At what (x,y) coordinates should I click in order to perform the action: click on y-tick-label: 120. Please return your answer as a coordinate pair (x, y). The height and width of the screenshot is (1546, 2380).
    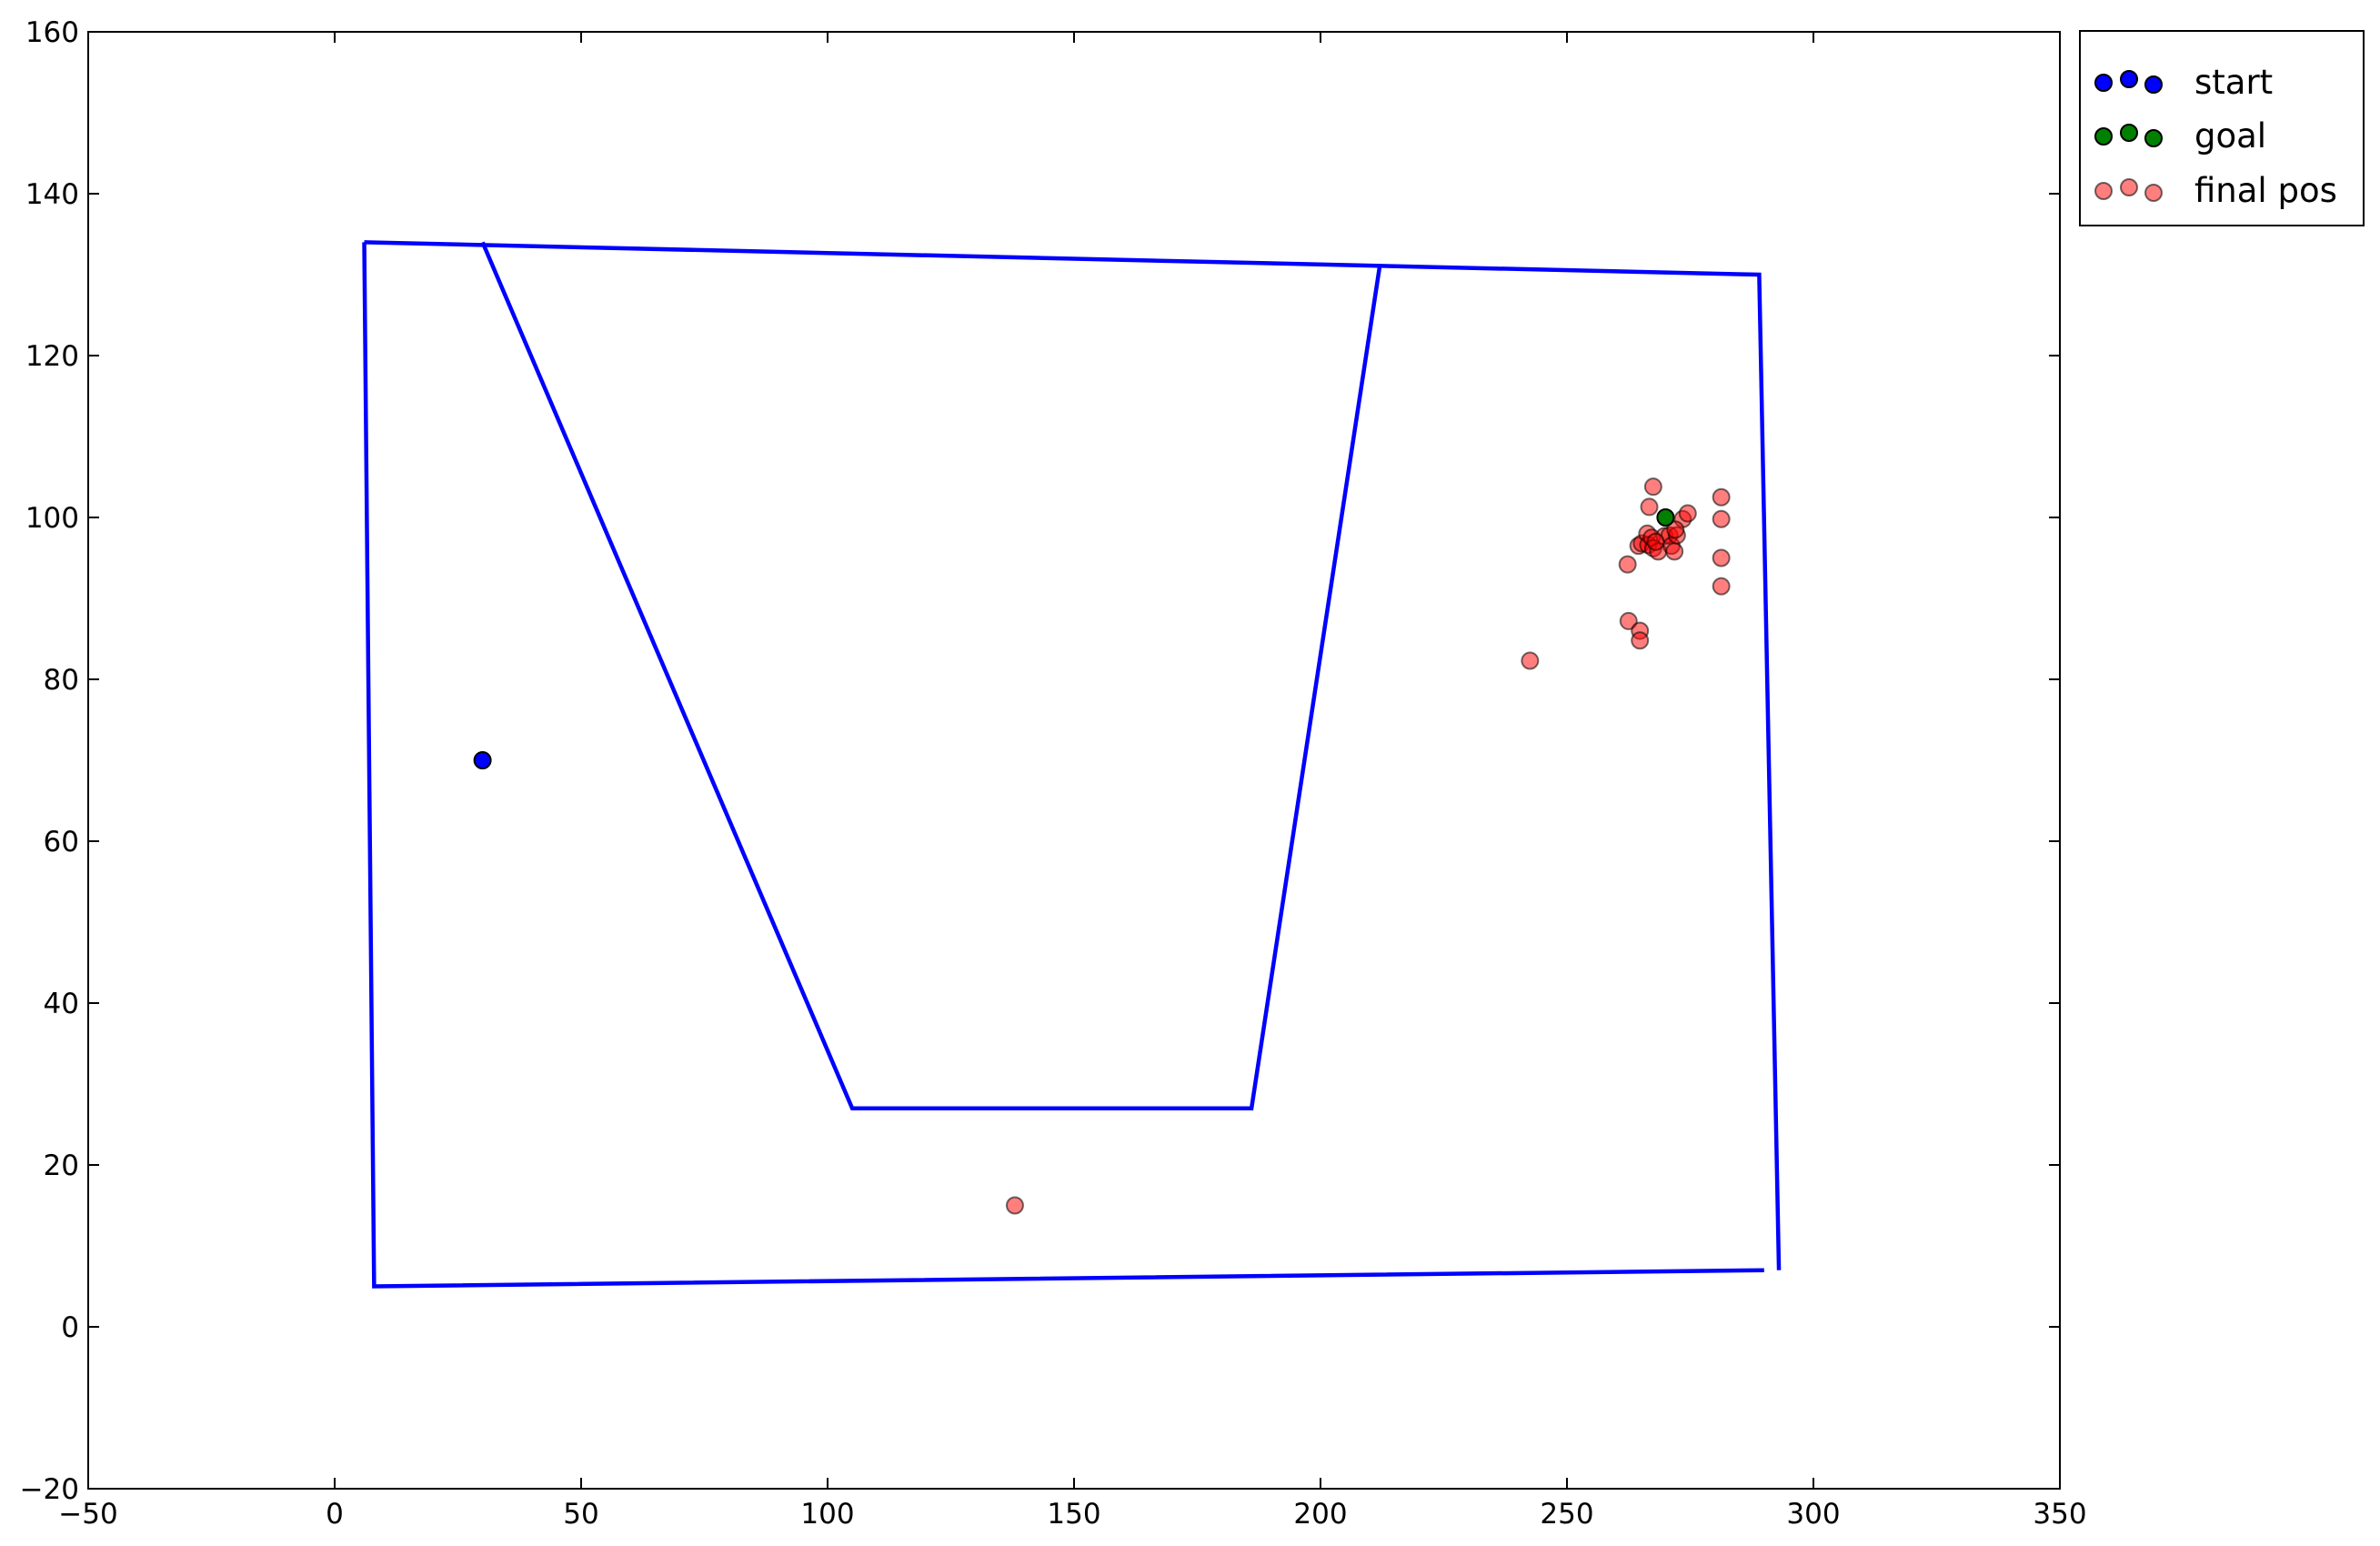
    Looking at the image, I should click on (52, 356).